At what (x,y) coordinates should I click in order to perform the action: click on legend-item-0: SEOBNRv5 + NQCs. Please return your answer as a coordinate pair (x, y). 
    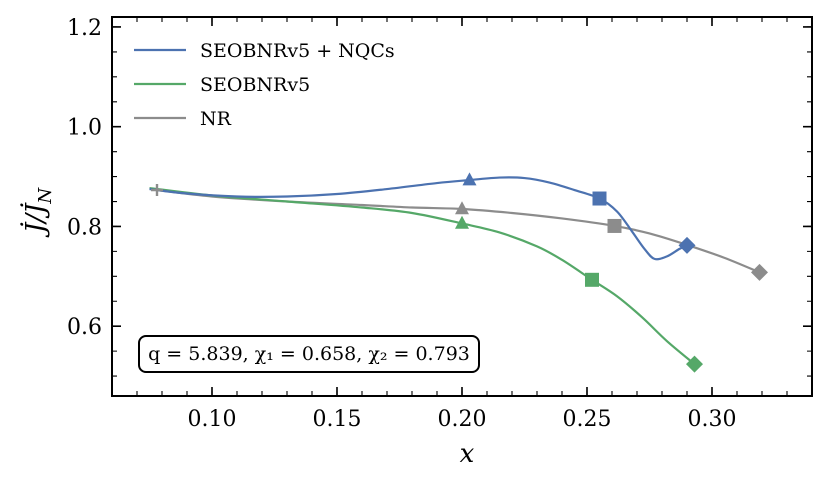
    Looking at the image, I should click on (264, 51).